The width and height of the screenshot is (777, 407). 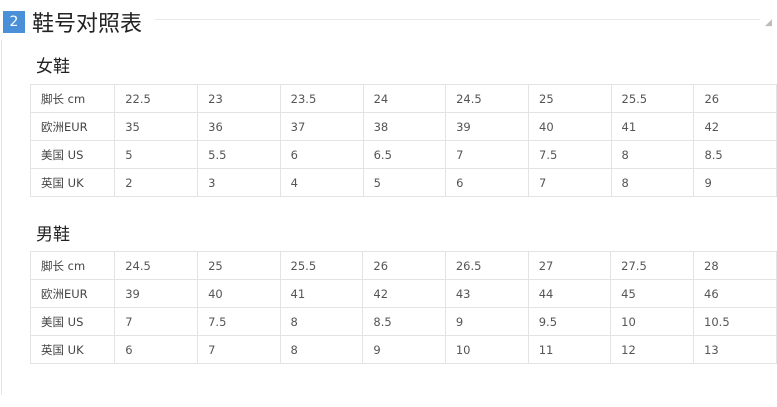 I want to click on table-cell: 44, so click(x=569, y=293).